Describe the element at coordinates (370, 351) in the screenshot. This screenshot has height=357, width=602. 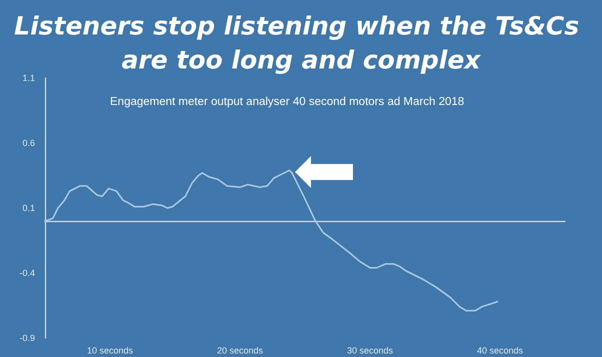
I see `x-tick-label: 30 seconds` at that location.